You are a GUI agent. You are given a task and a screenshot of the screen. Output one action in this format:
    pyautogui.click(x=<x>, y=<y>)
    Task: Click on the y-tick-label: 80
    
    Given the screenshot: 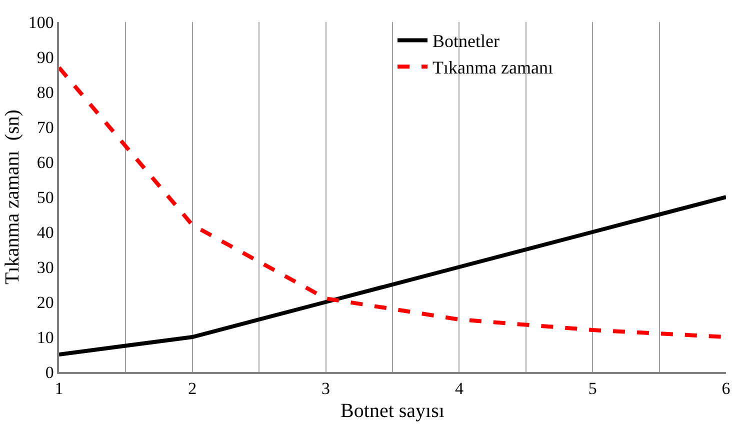 What is the action you would take?
    pyautogui.click(x=45, y=92)
    